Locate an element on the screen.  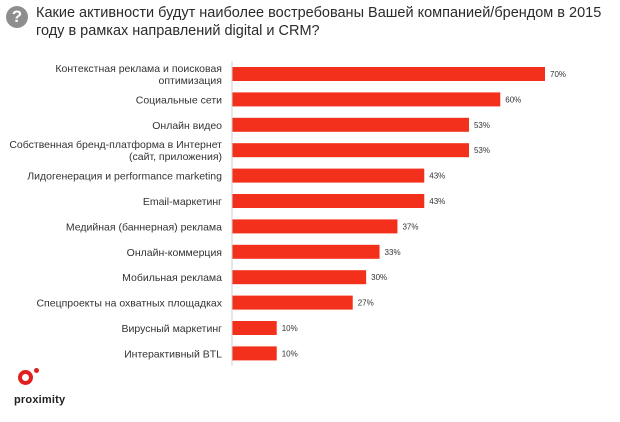
category-label-line: Интерактивный BTL is located at coordinates (173, 354).